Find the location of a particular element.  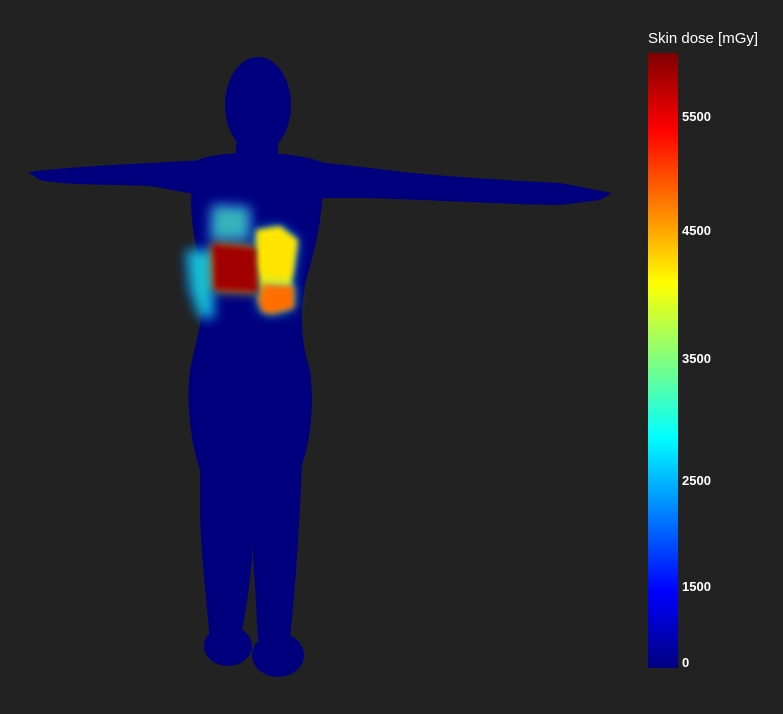

lower-right-field is located at coordinates (276, 299).